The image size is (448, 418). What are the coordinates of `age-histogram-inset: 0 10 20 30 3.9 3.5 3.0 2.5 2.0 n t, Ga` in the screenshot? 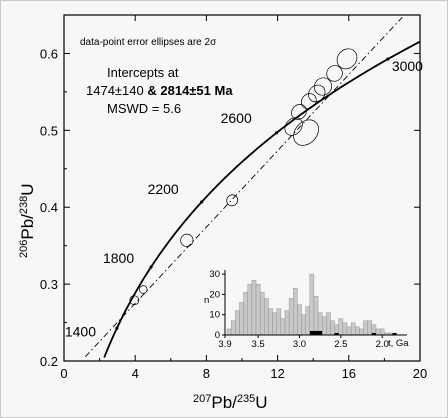 It's located at (306, 309).